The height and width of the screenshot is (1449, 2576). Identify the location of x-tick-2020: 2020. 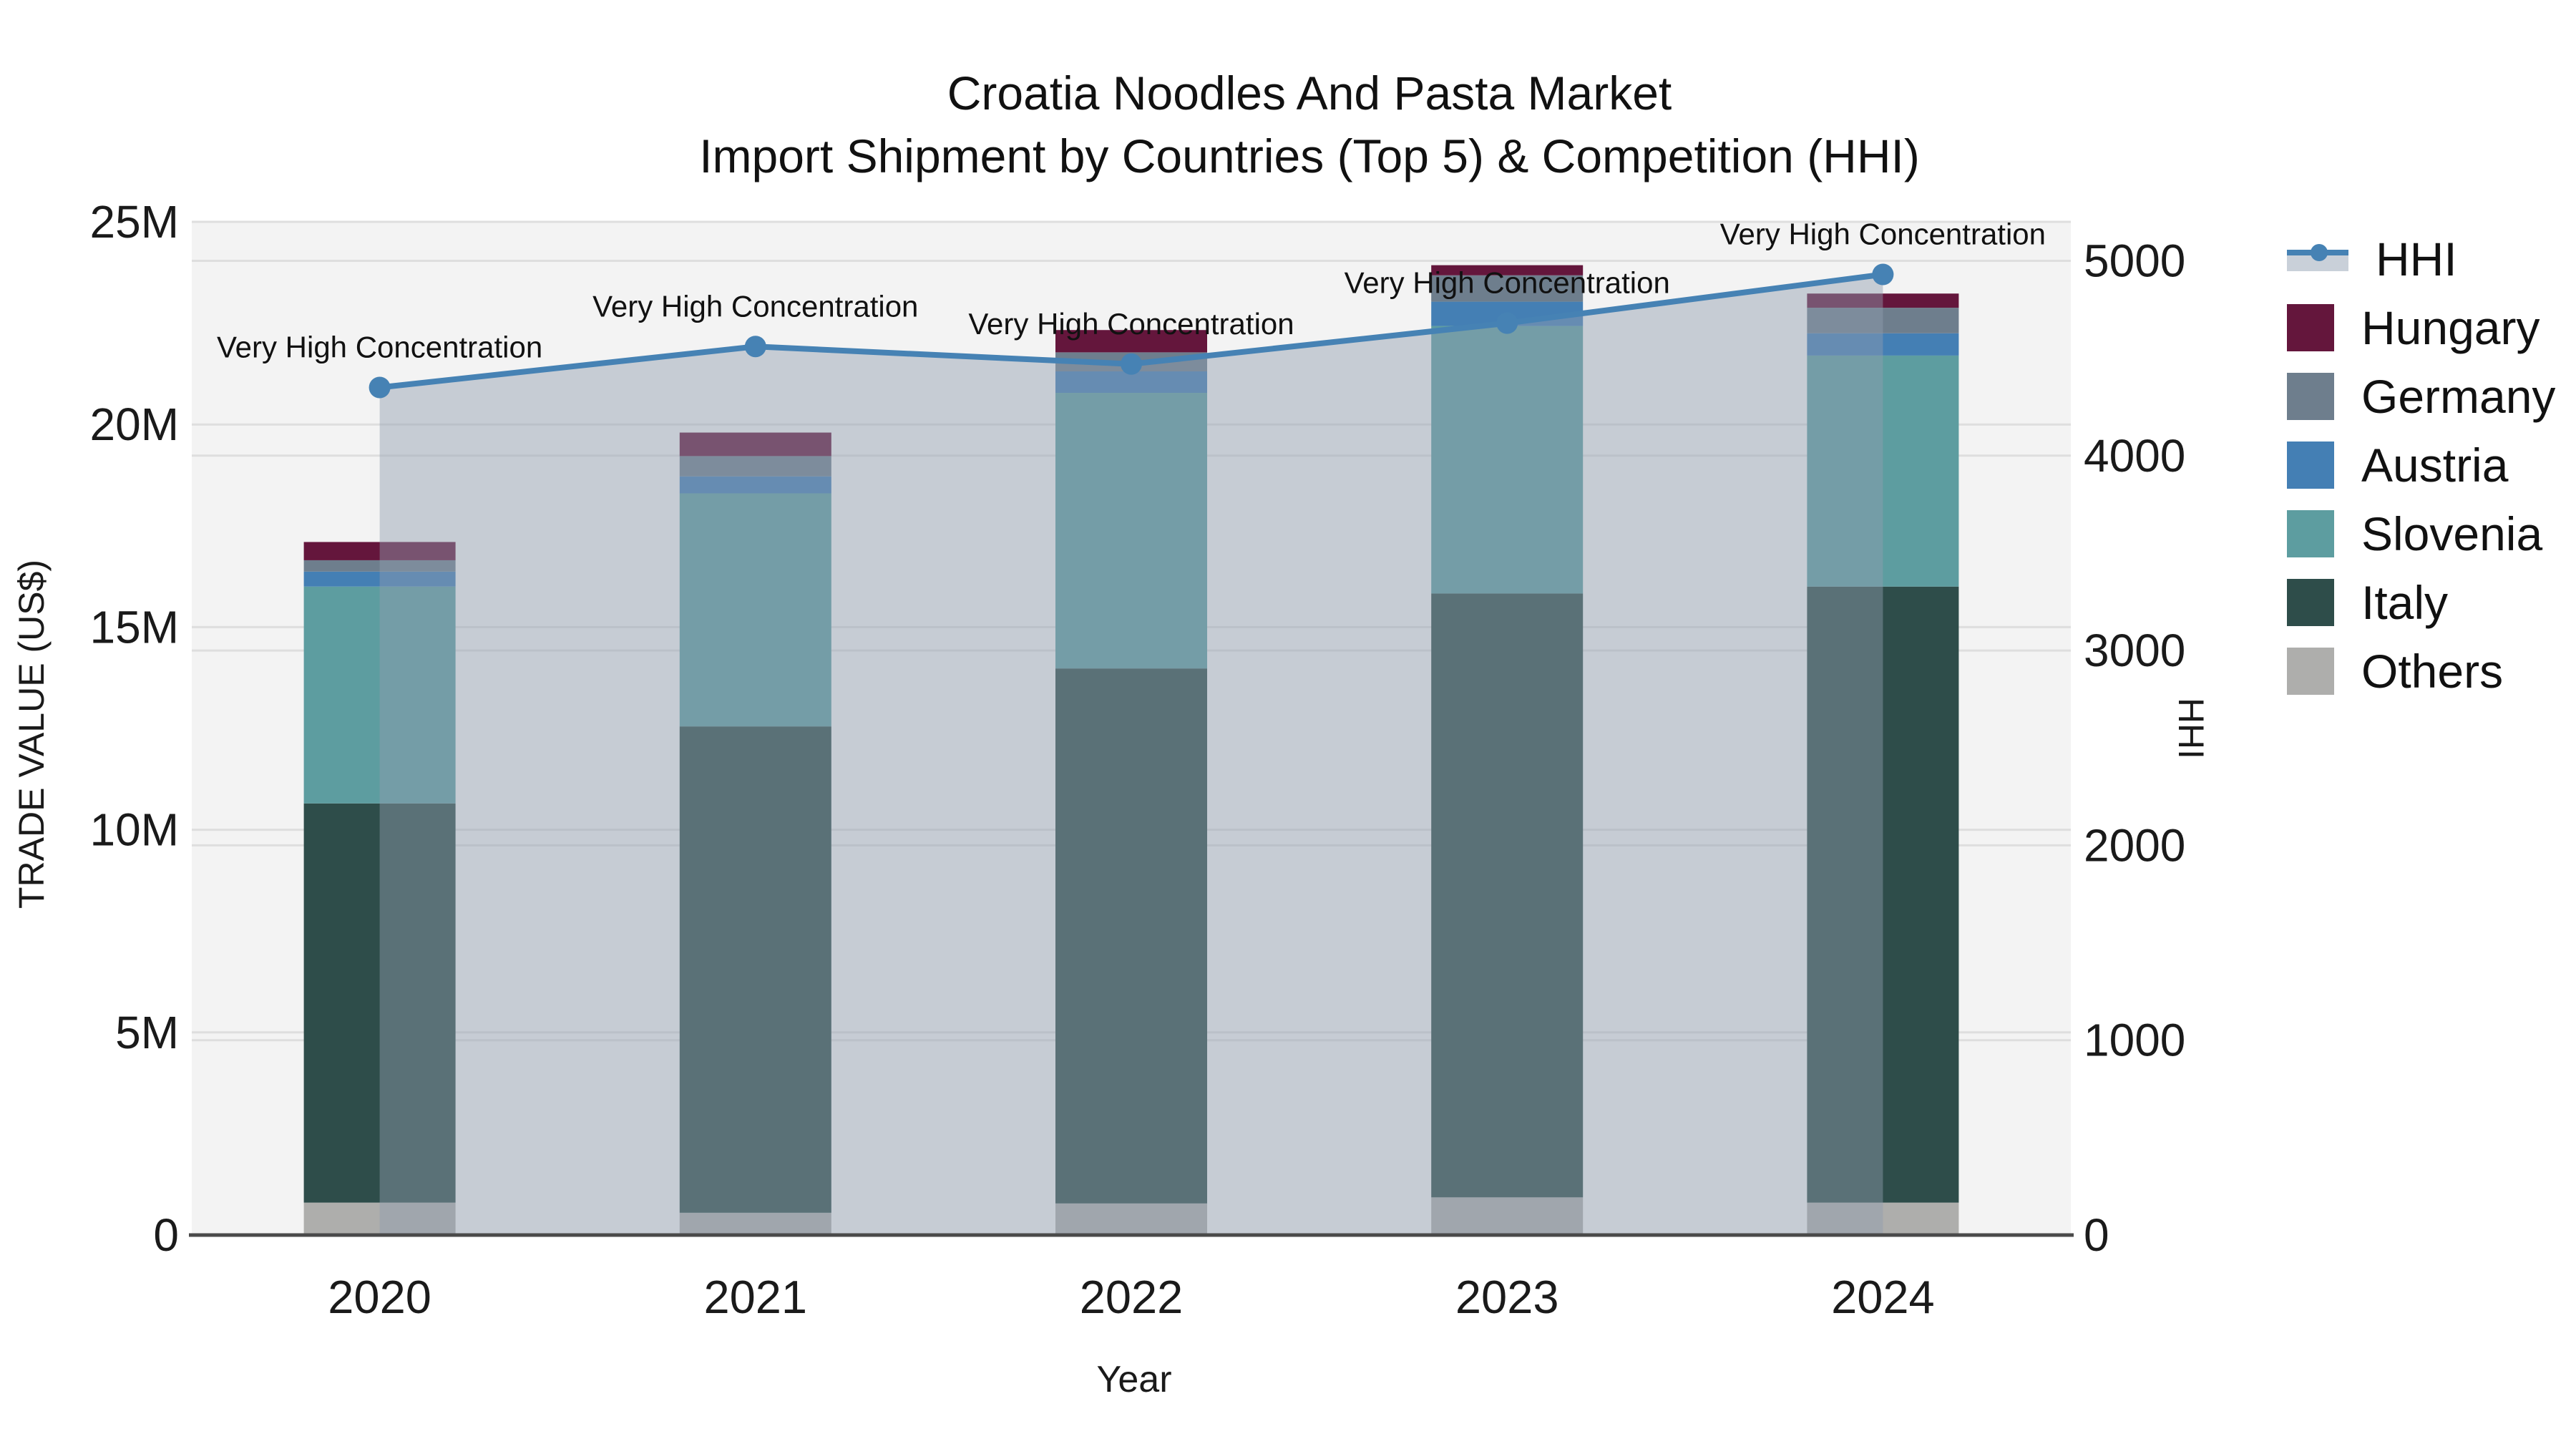
(379, 1297).